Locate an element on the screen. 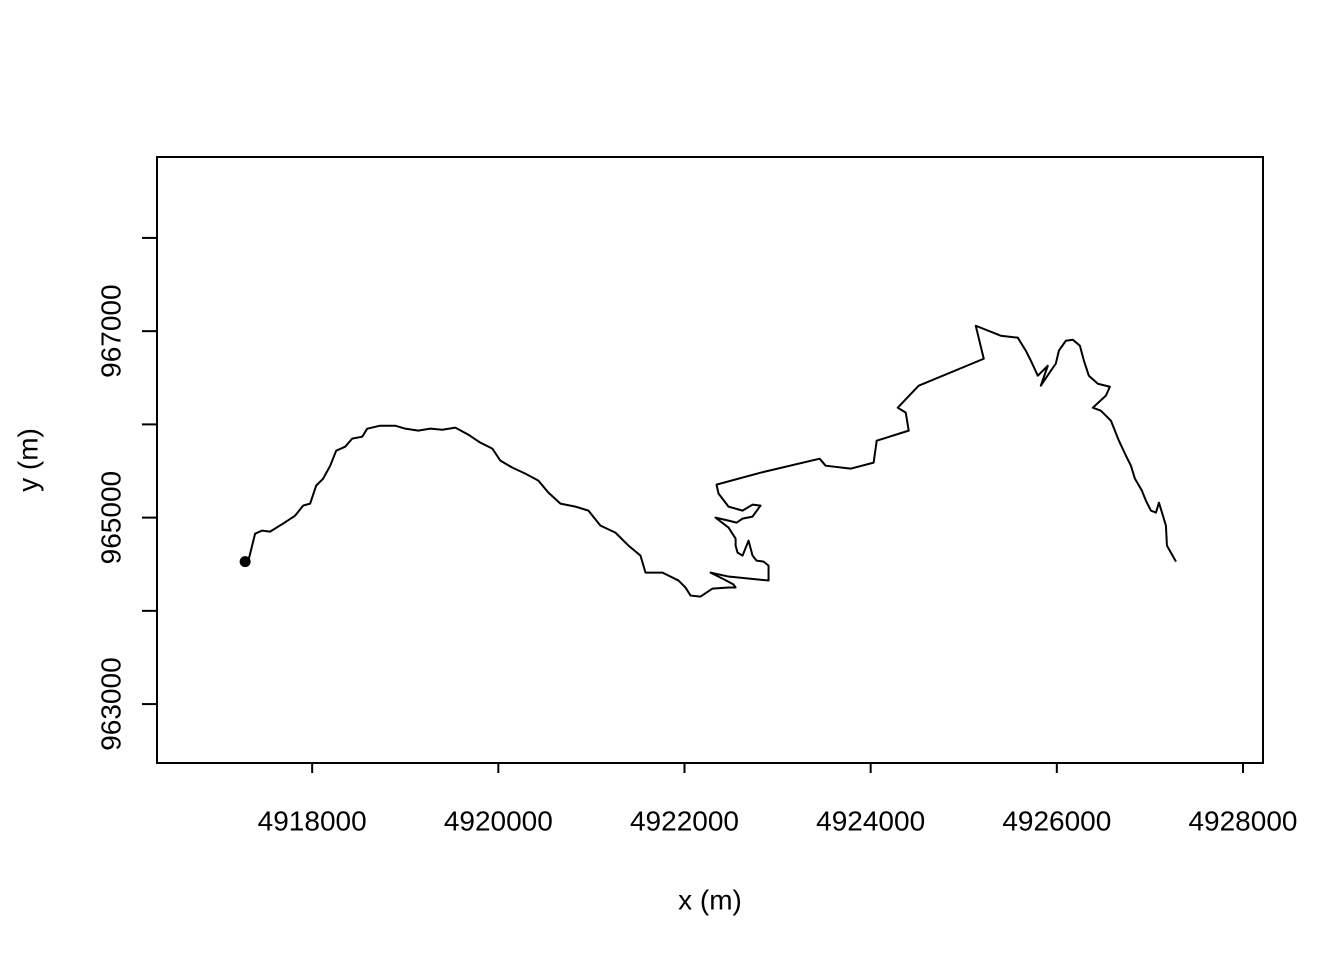 The height and width of the screenshot is (960, 1344). x-tick-label: 4918000 is located at coordinates (312, 820).